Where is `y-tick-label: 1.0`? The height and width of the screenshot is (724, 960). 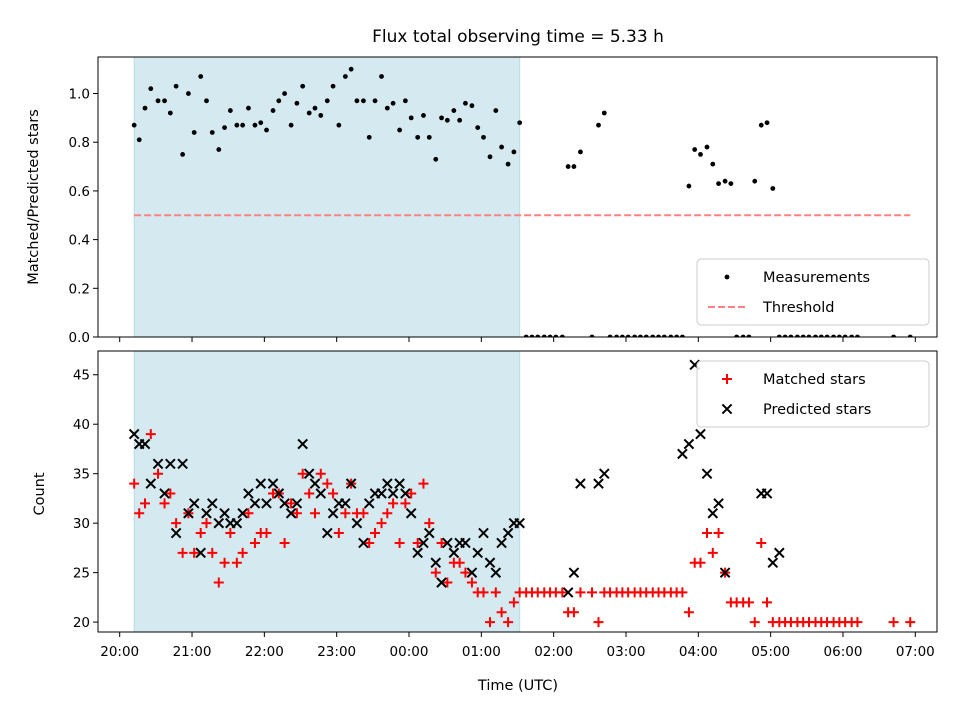
y-tick-label: 1.0 is located at coordinates (79, 95).